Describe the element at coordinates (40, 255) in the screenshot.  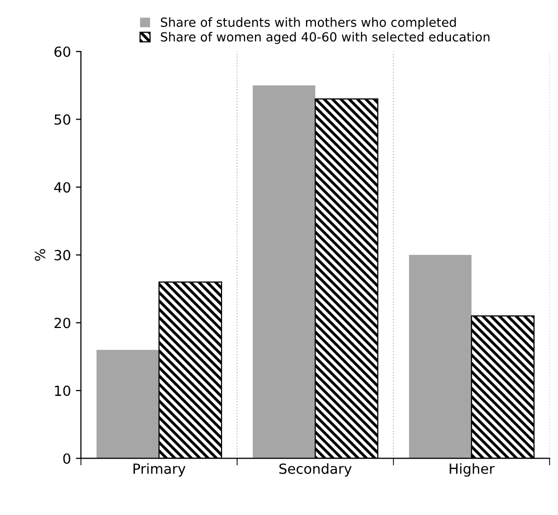
I see `y-axis-title: %` at that location.